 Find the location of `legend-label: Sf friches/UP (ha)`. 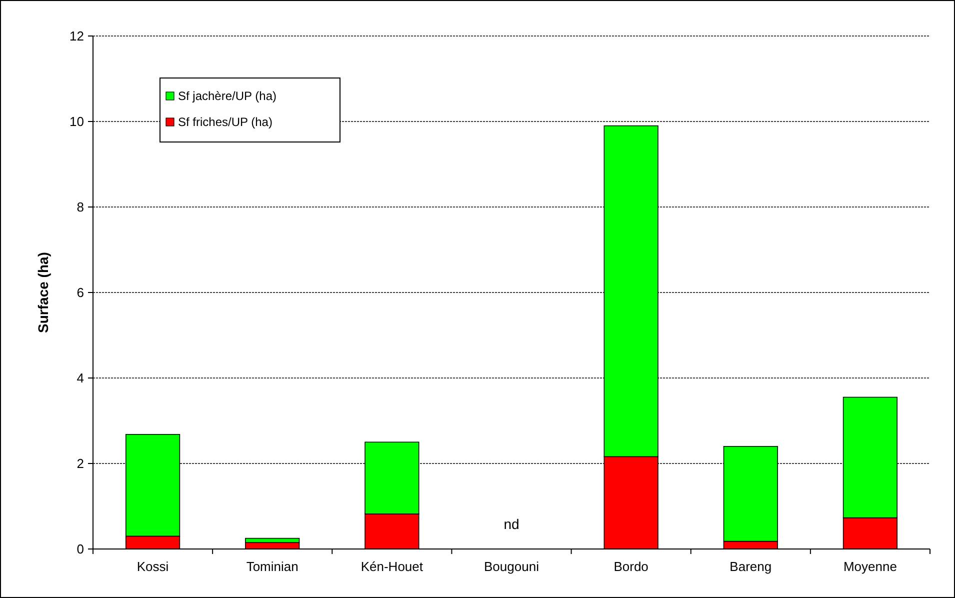

legend-label: Sf friches/UP (ha) is located at coordinates (225, 122).